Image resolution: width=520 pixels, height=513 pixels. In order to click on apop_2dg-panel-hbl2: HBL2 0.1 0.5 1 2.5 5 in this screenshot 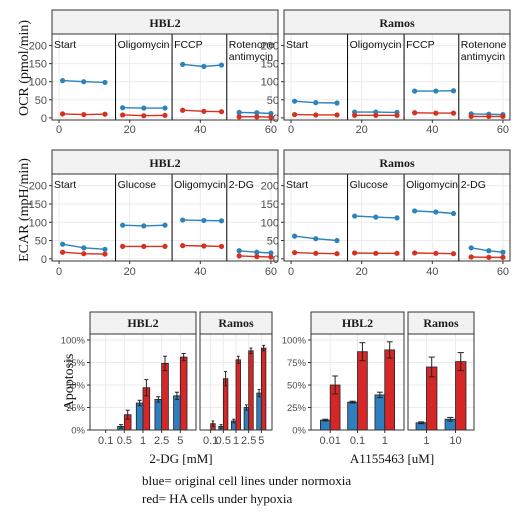, I will do `click(143, 379)`.